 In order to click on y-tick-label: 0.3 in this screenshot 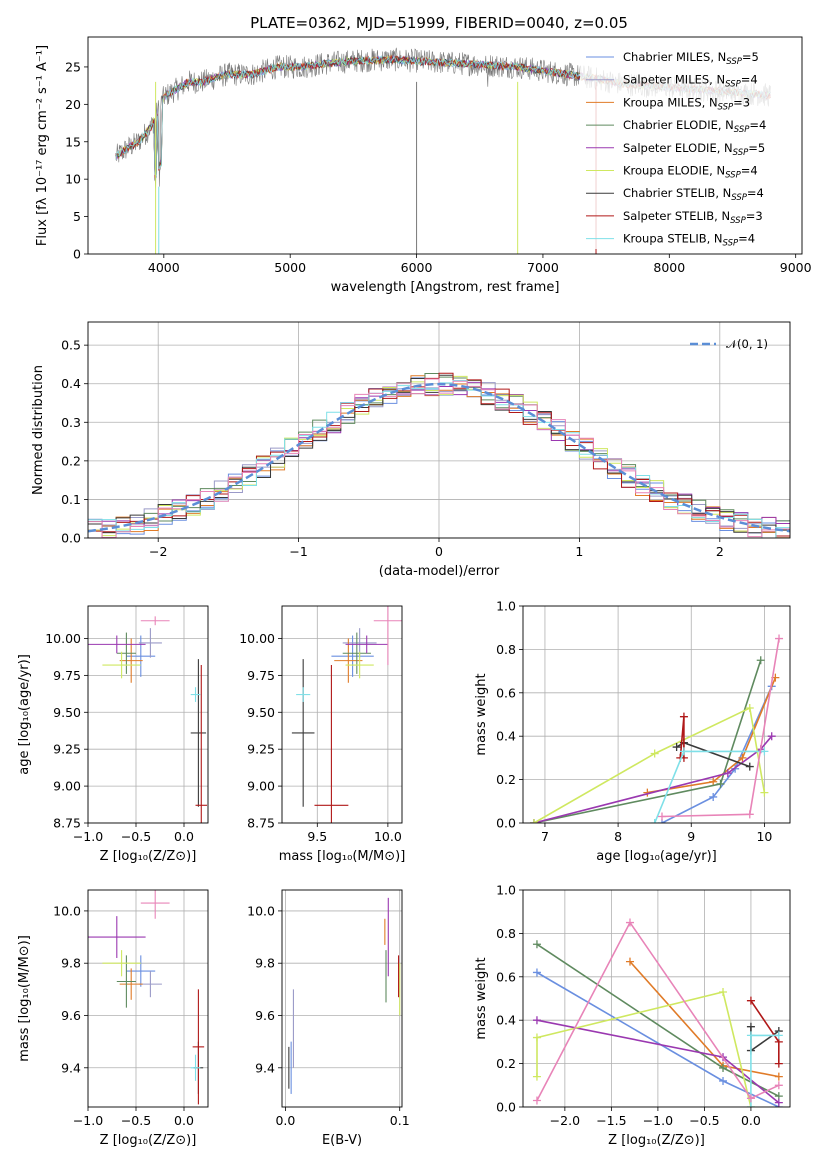, I will do `click(71, 422)`.